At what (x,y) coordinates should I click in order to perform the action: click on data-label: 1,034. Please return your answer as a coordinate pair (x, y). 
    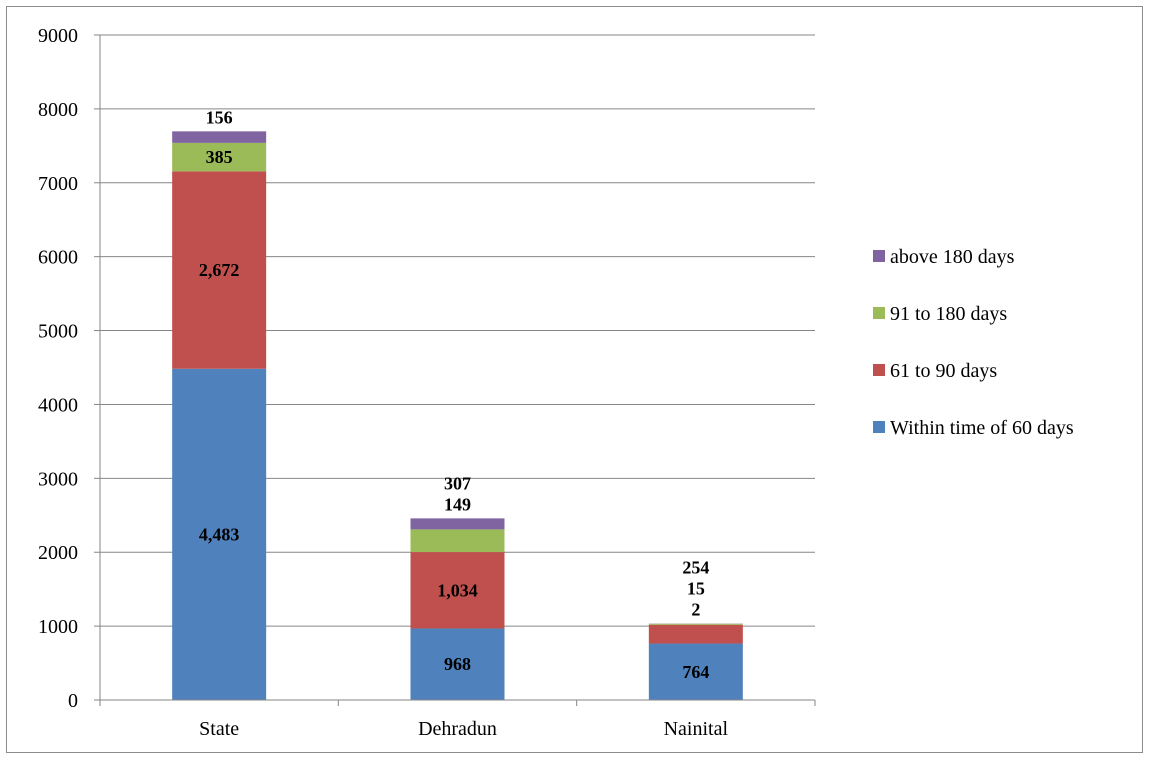
    Looking at the image, I should click on (457, 590).